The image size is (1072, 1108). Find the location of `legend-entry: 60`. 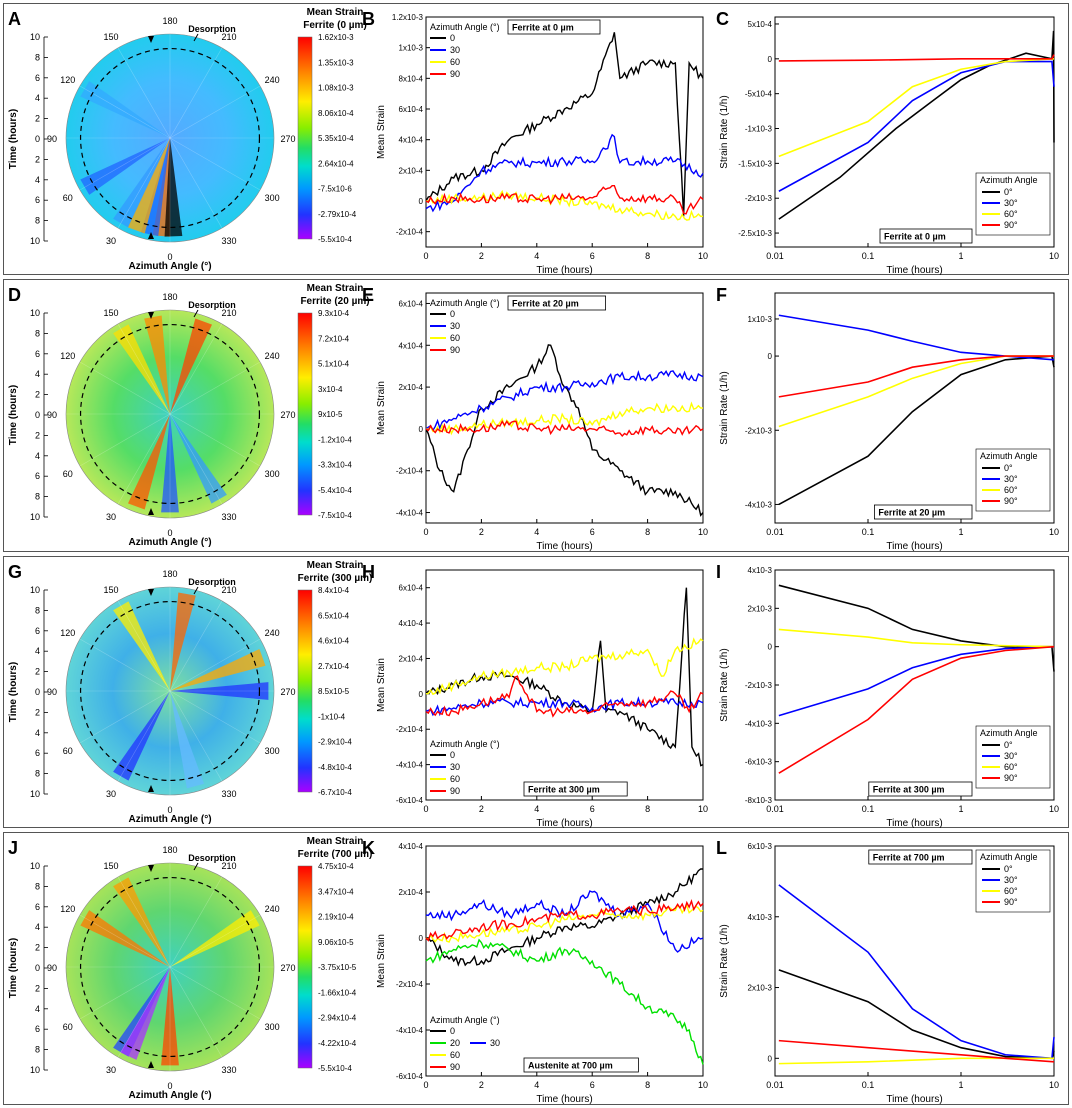

legend-entry: 60 is located at coordinates (455, 779).